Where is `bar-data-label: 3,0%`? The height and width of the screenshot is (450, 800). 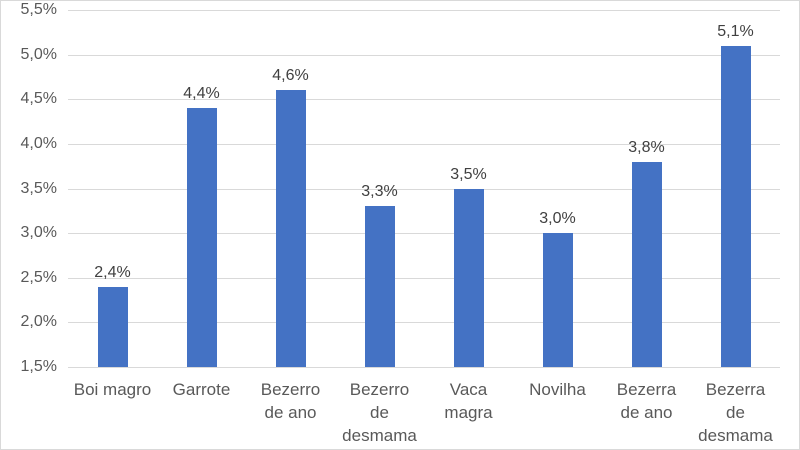
bar-data-label: 3,0% is located at coordinates (557, 219).